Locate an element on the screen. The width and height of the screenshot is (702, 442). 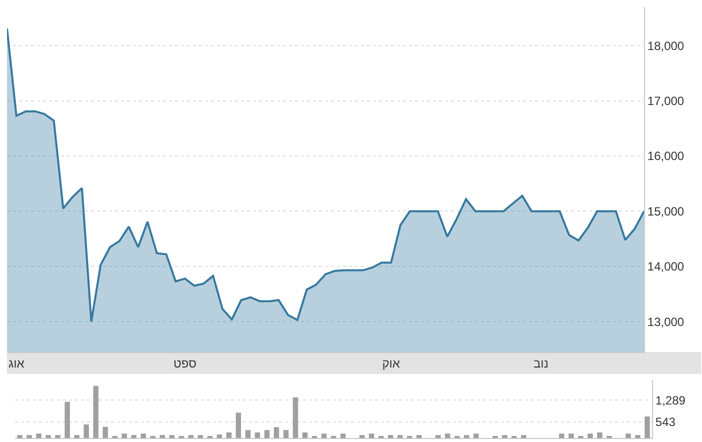
x-tick-label: ספט is located at coordinates (185, 363).